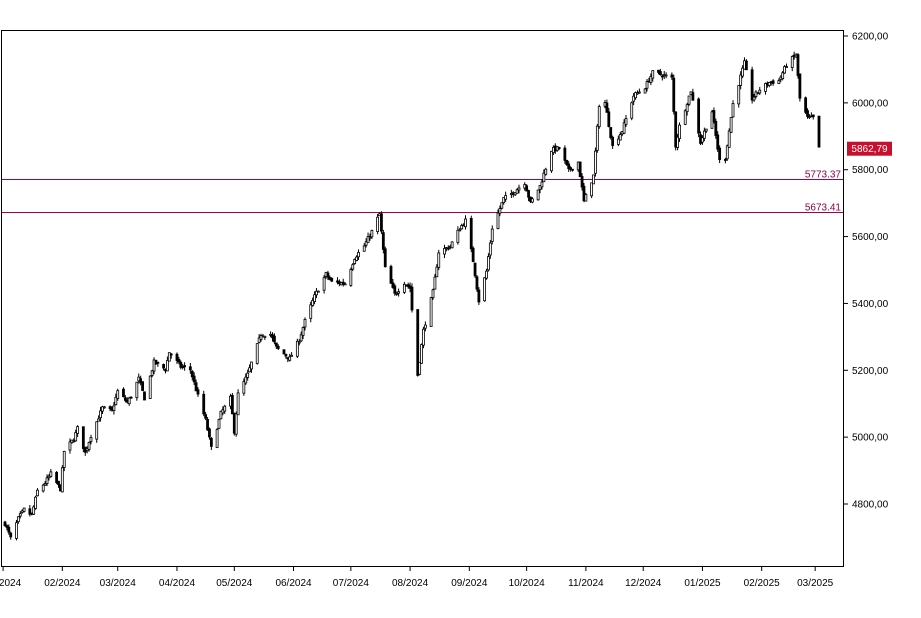  Describe the element at coordinates (643, 583) in the screenshot. I see `x-tick-label: 12/2024` at that location.